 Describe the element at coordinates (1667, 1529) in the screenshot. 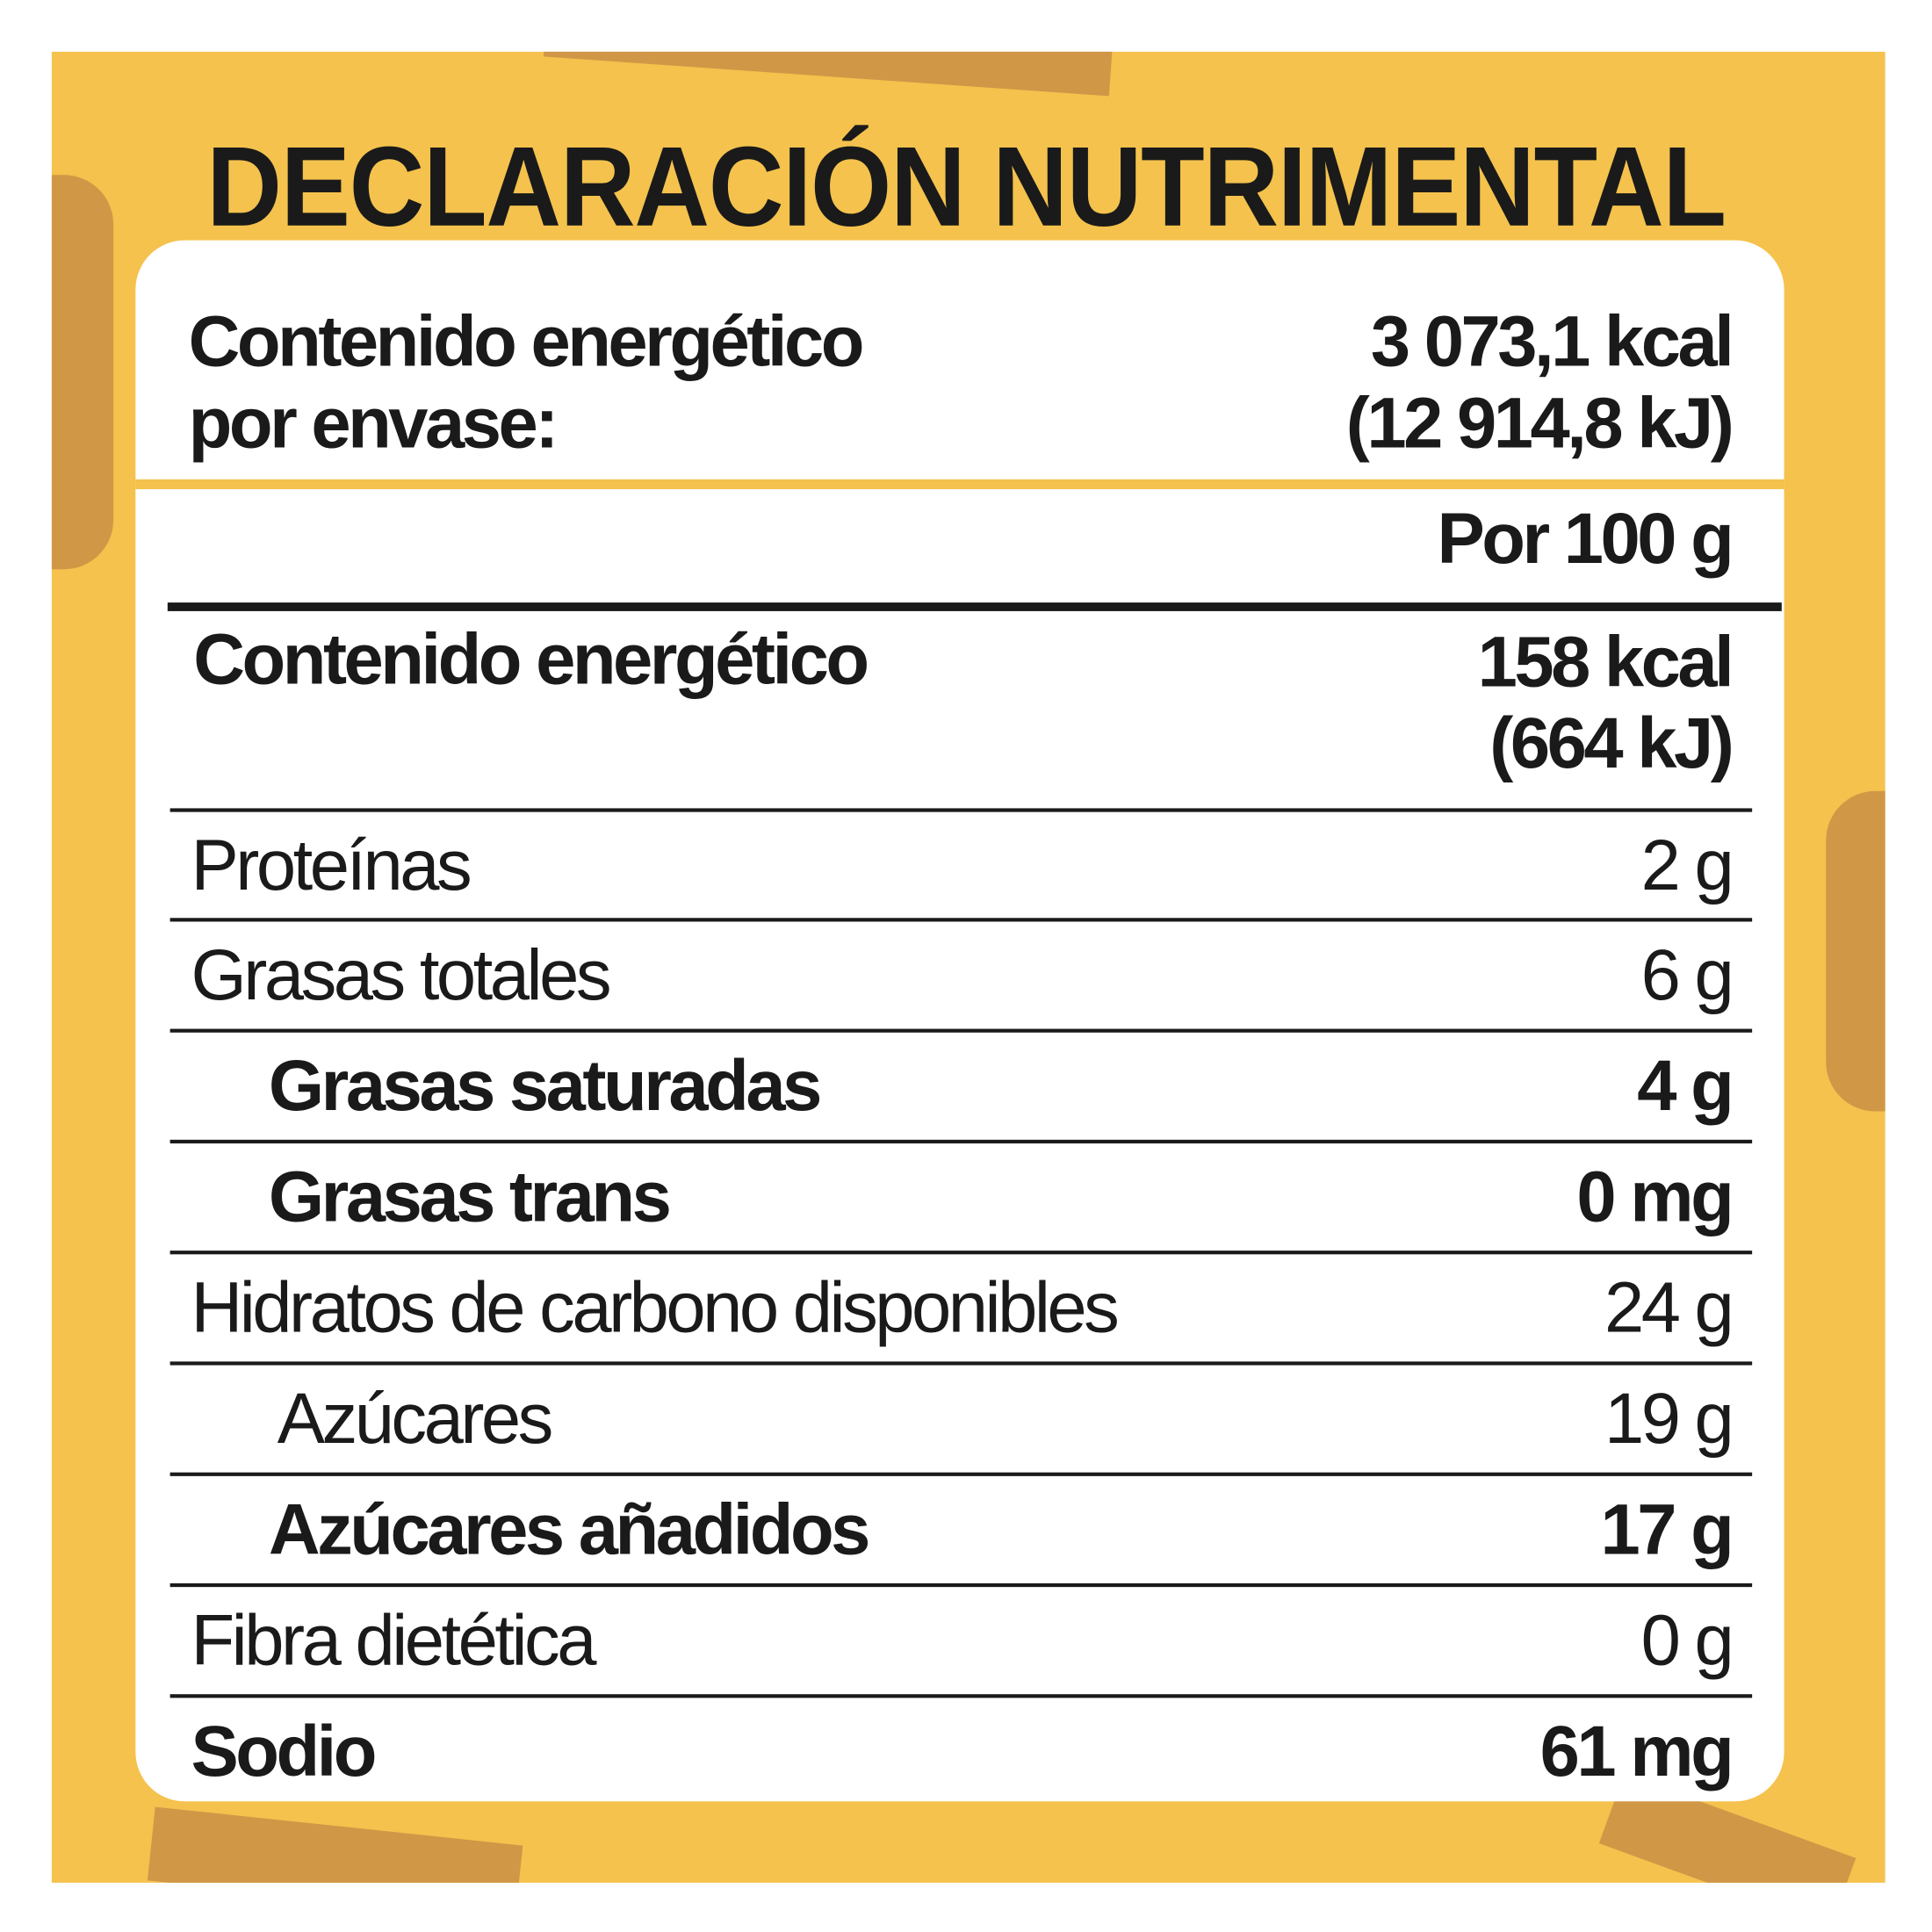

I see `row-value: 17 g` at that location.